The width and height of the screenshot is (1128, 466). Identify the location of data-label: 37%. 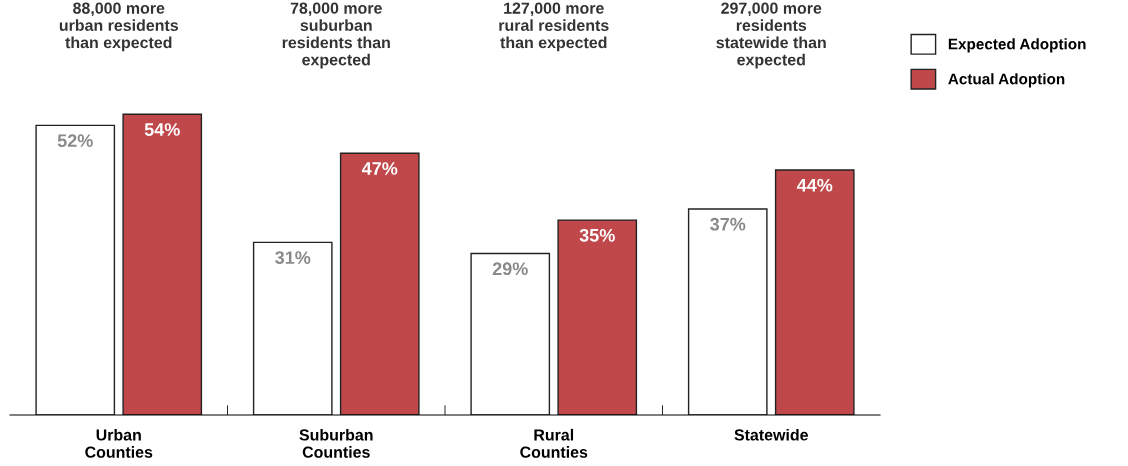
(728, 224).